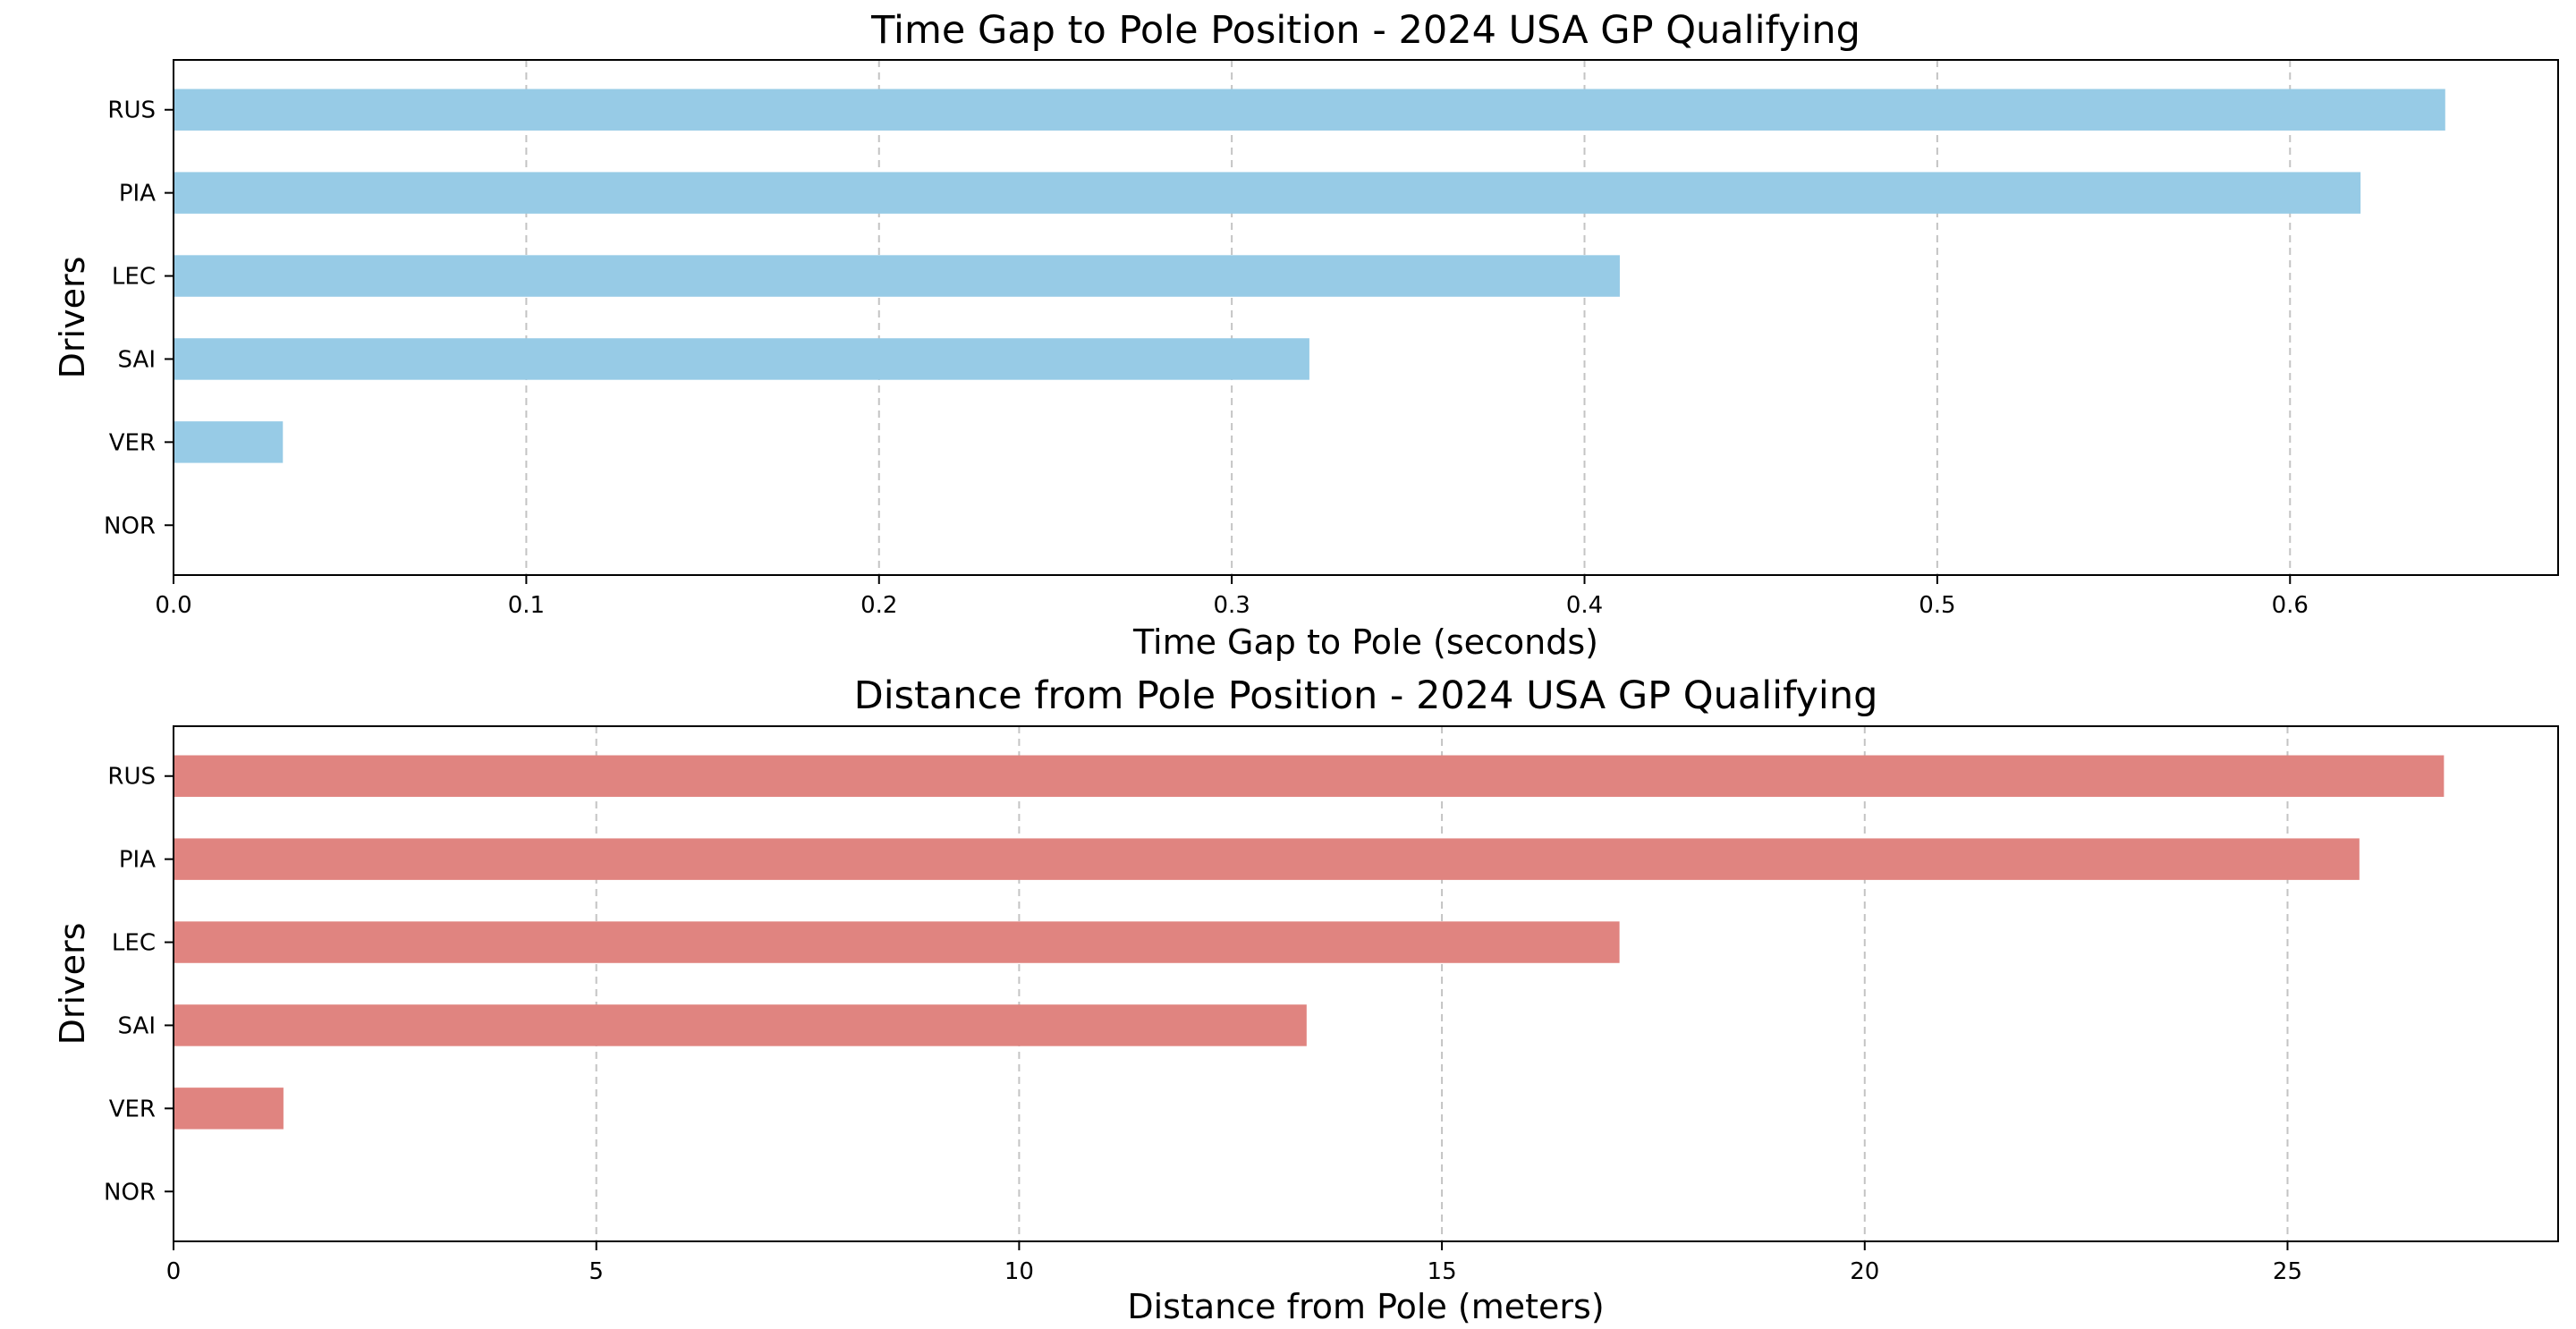 The image size is (2576, 1329). I want to click on x-ticks: 0 5 10 15 20 25, so click(1234, 1263).